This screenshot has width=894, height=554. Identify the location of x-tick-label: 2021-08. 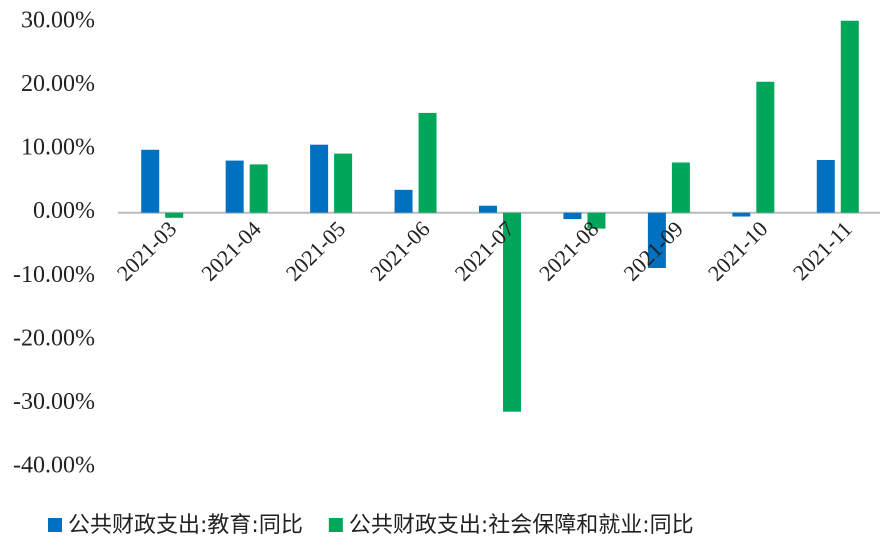
(569, 251).